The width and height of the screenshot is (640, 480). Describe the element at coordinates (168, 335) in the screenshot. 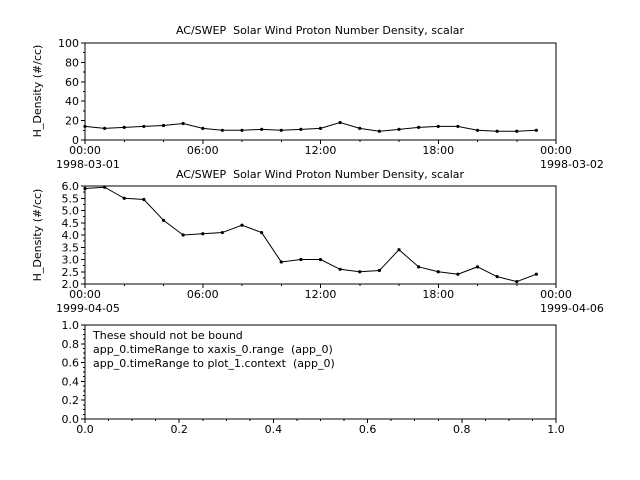

I see `annotation-line-1: These should not be bound` at that location.